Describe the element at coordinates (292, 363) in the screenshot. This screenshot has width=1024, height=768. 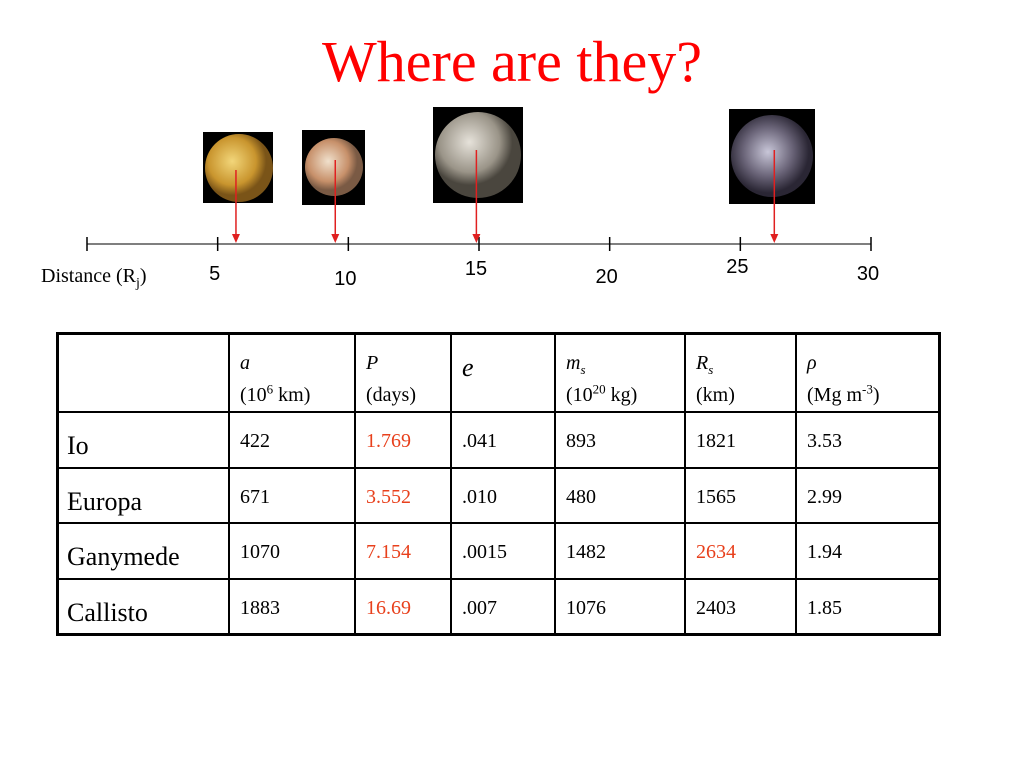
I see `header-symbol: a` at that location.